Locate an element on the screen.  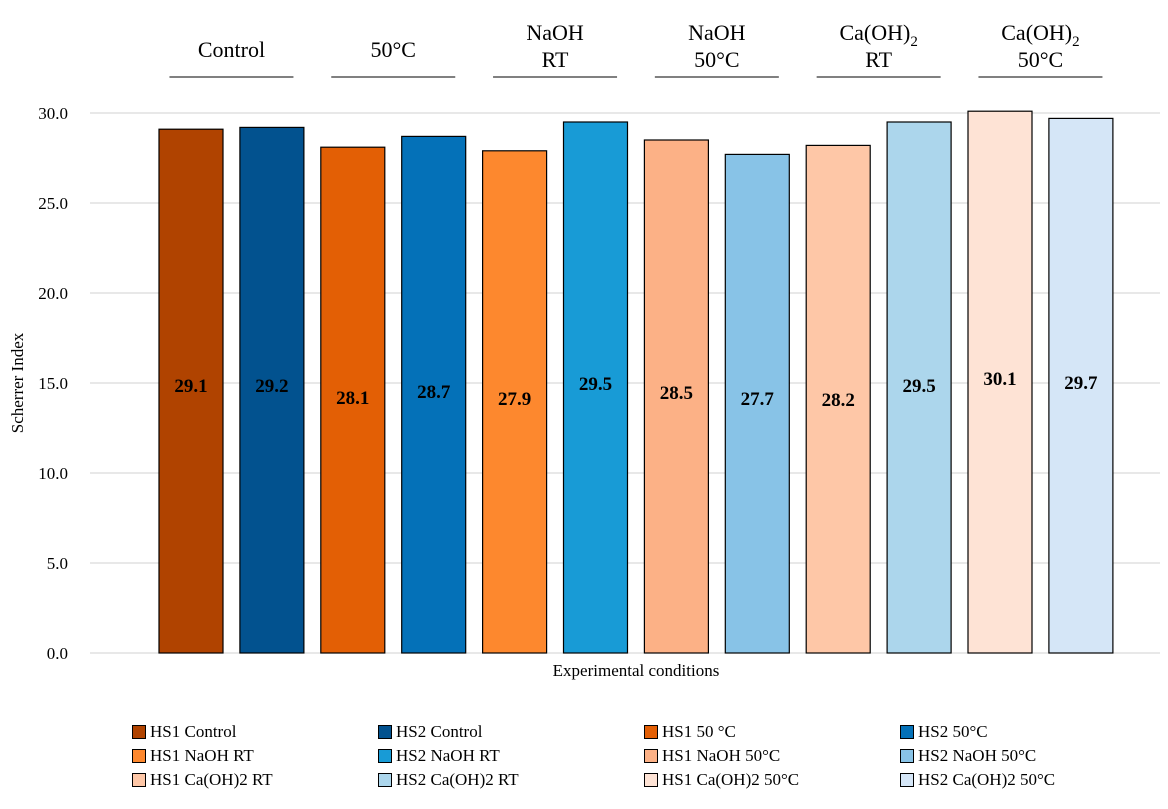
data-label: 28.7 is located at coordinates (434, 392).